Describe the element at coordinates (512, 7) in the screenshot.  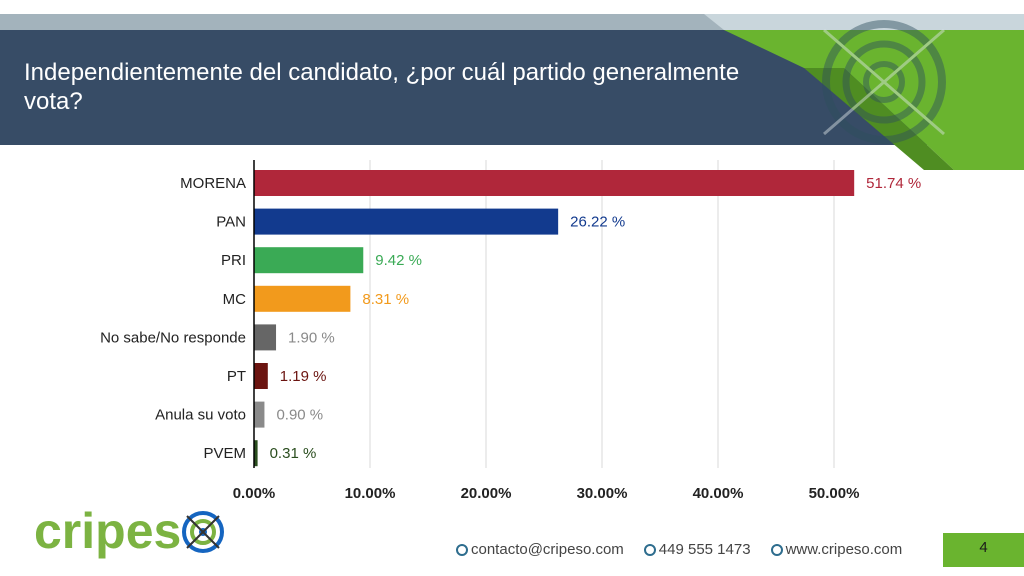
I see `top-white-strip` at that location.